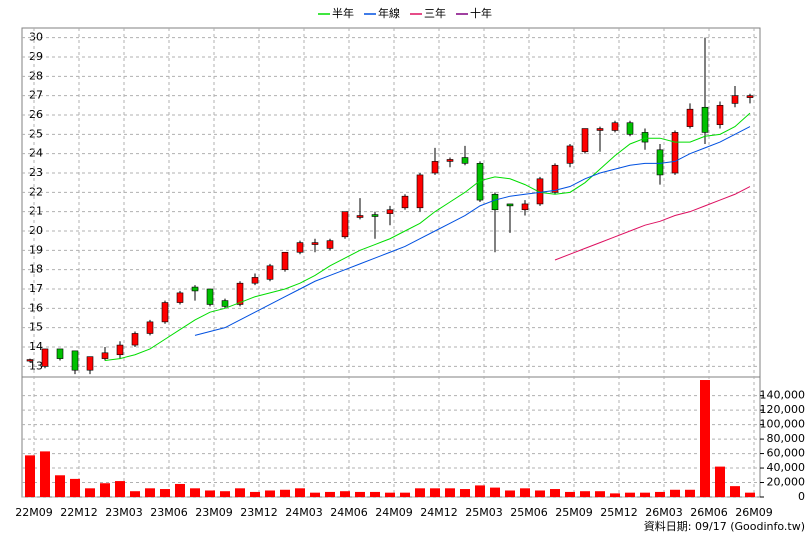  Describe the element at coordinates (652, 223) in the screenshot. I see `ma-line` at that location.